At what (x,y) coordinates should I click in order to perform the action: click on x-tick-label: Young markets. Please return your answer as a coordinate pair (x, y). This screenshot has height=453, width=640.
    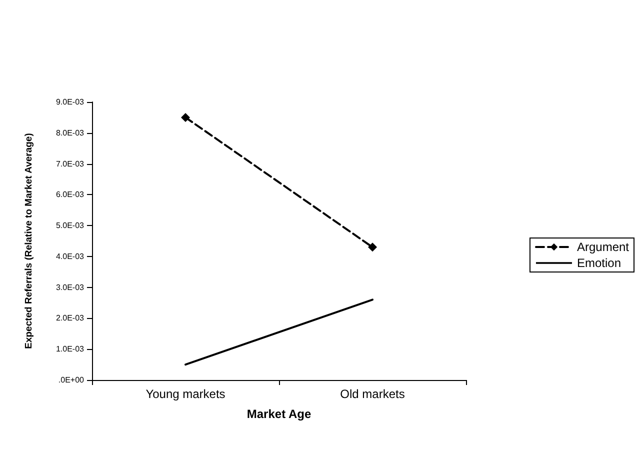
    Looking at the image, I should click on (186, 394).